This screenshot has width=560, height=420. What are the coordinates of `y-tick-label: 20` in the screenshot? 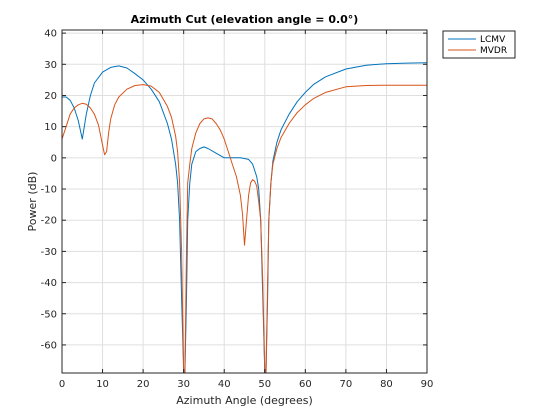 It's located at (50, 96).